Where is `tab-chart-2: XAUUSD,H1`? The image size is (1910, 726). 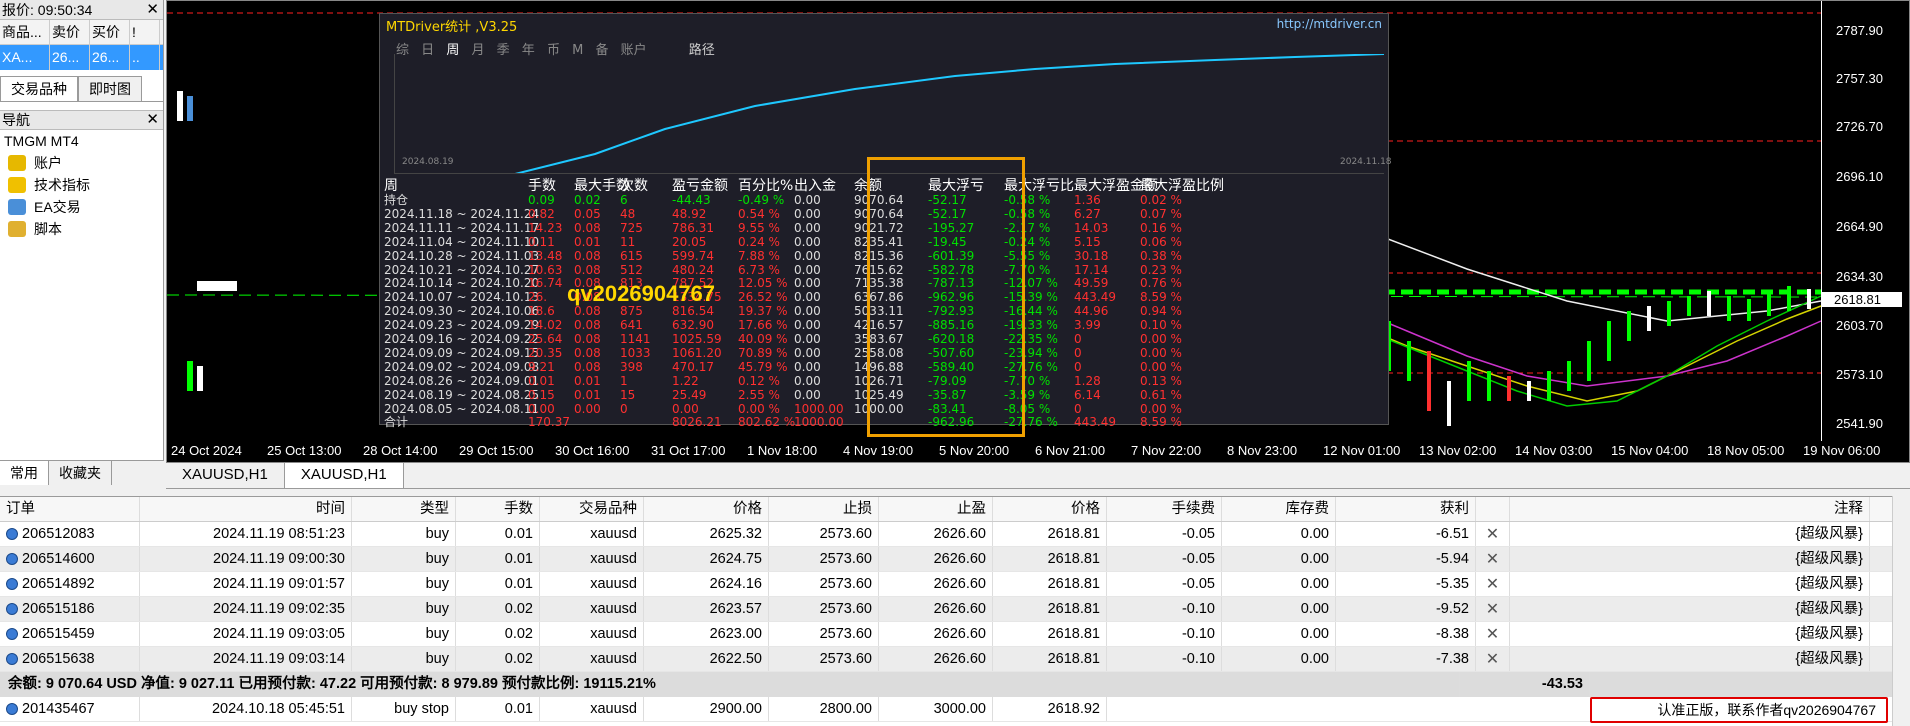
tab-chart-2: XAUUSD,H1 is located at coordinates (344, 475).